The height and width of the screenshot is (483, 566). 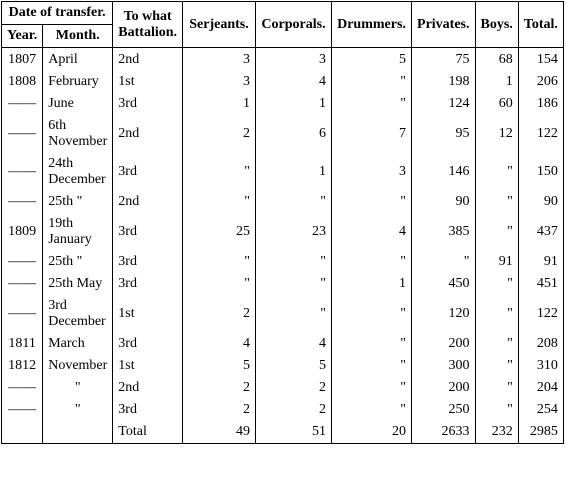 I want to click on table-cell: 300, so click(x=443, y=366).